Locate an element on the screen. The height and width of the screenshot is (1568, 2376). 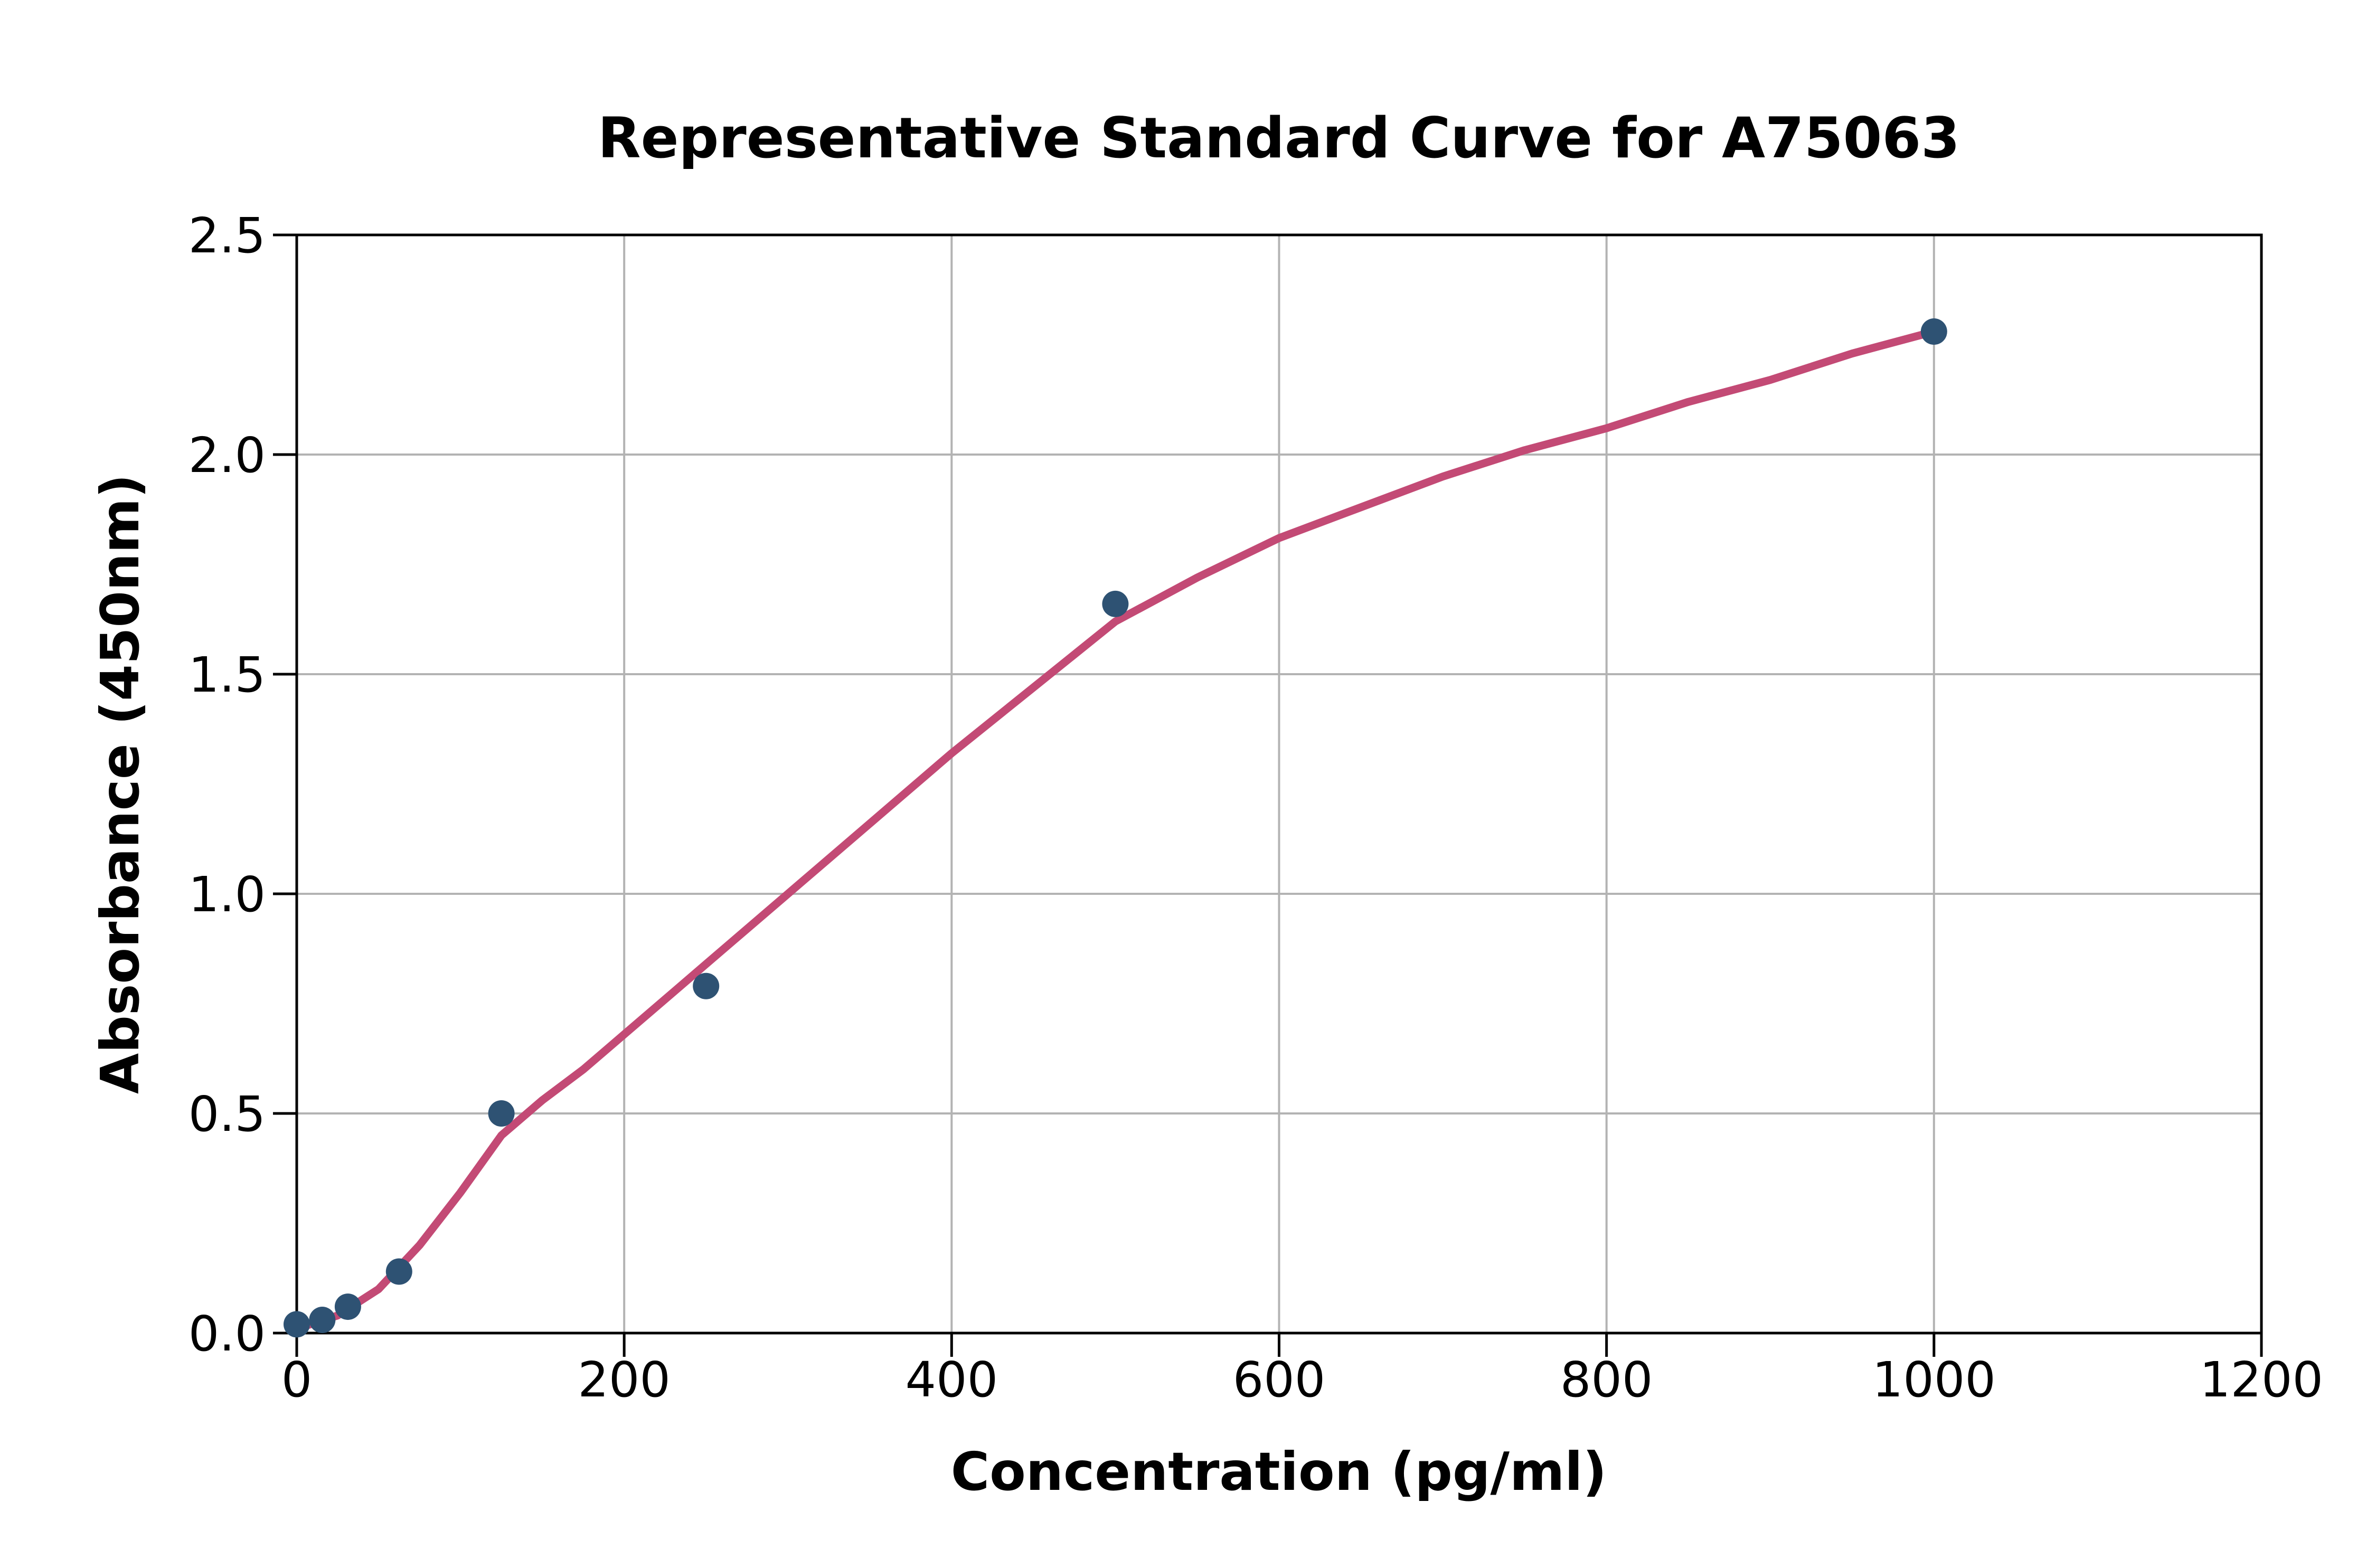
chart-title: Representative Standard Curve for A75063 is located at coordinates (1279, 138).